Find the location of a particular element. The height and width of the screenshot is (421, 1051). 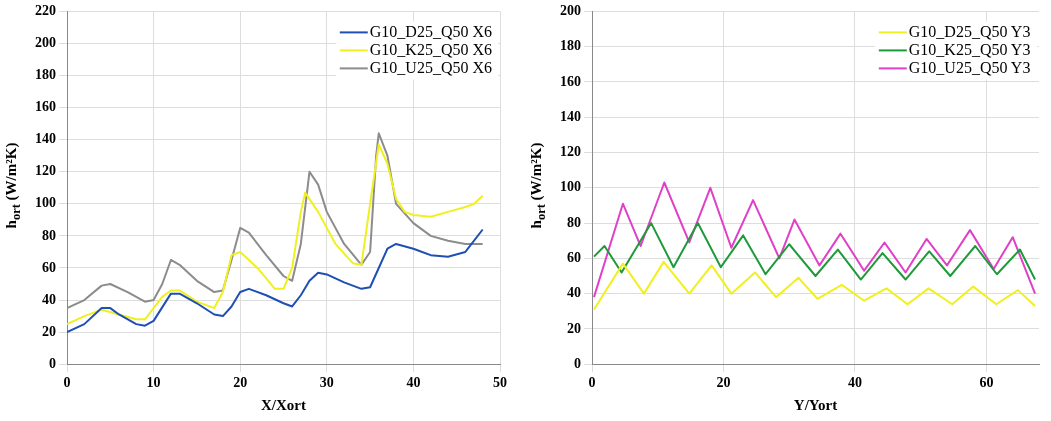

legend-label: G10_K25_Q50 X6 is located at coordinates (430, 49).